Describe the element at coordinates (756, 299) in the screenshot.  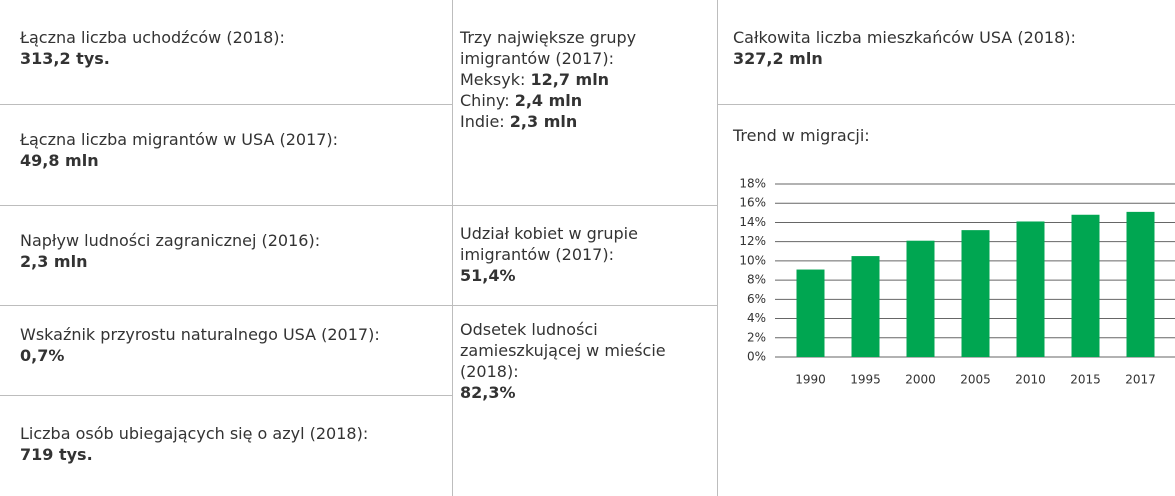
I see `y-tick-label: 6%` at that location.